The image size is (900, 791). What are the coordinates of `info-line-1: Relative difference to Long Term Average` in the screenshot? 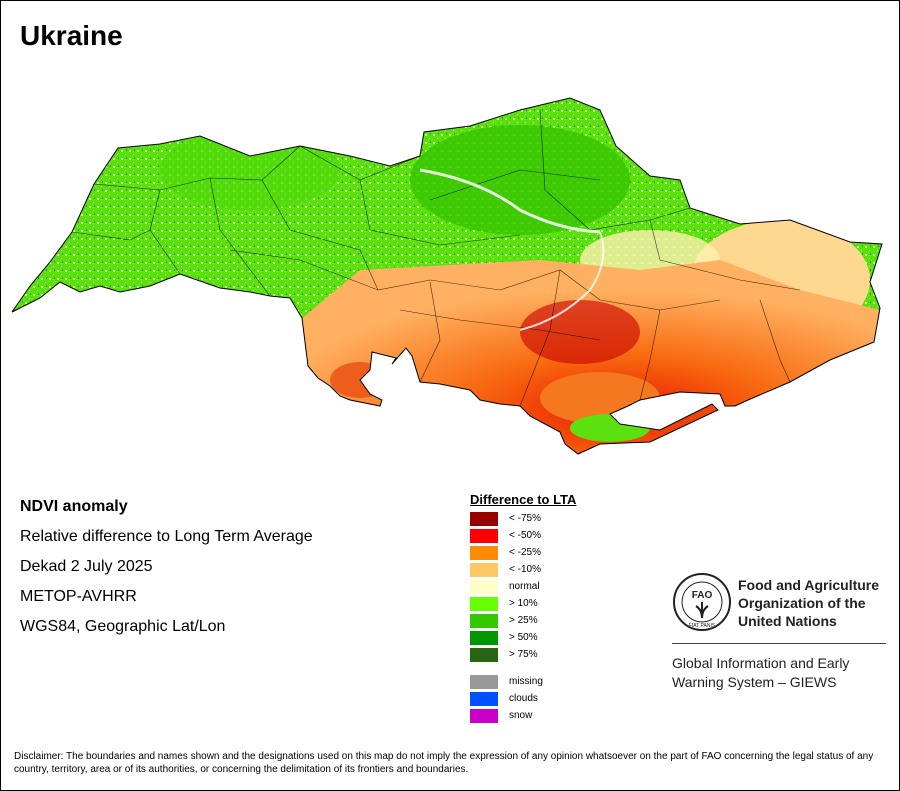 It's located at (166, 536).